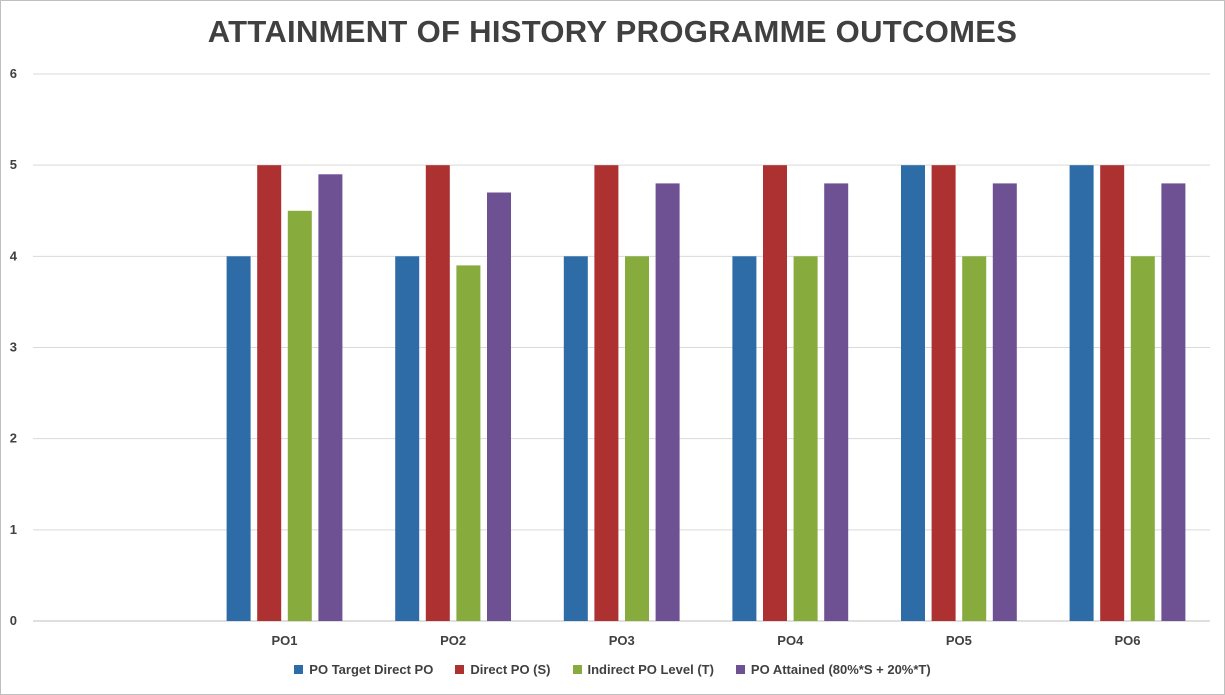 The height and width of the screenshot is (695, 1225). I want to click on legend-label: PO Attained (80%*S + 20%*T), so click(840, 669).